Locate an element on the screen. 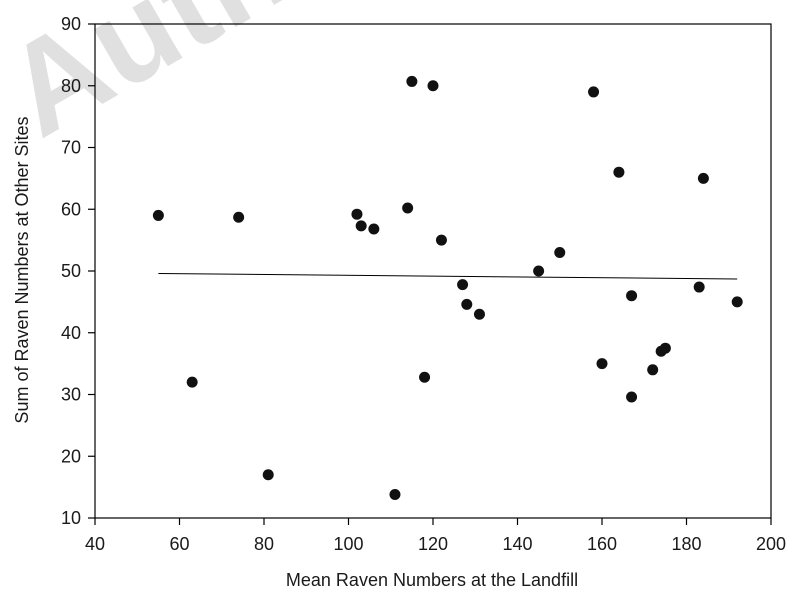  x-tick-label: 120 is located at coordinates (433, 544).